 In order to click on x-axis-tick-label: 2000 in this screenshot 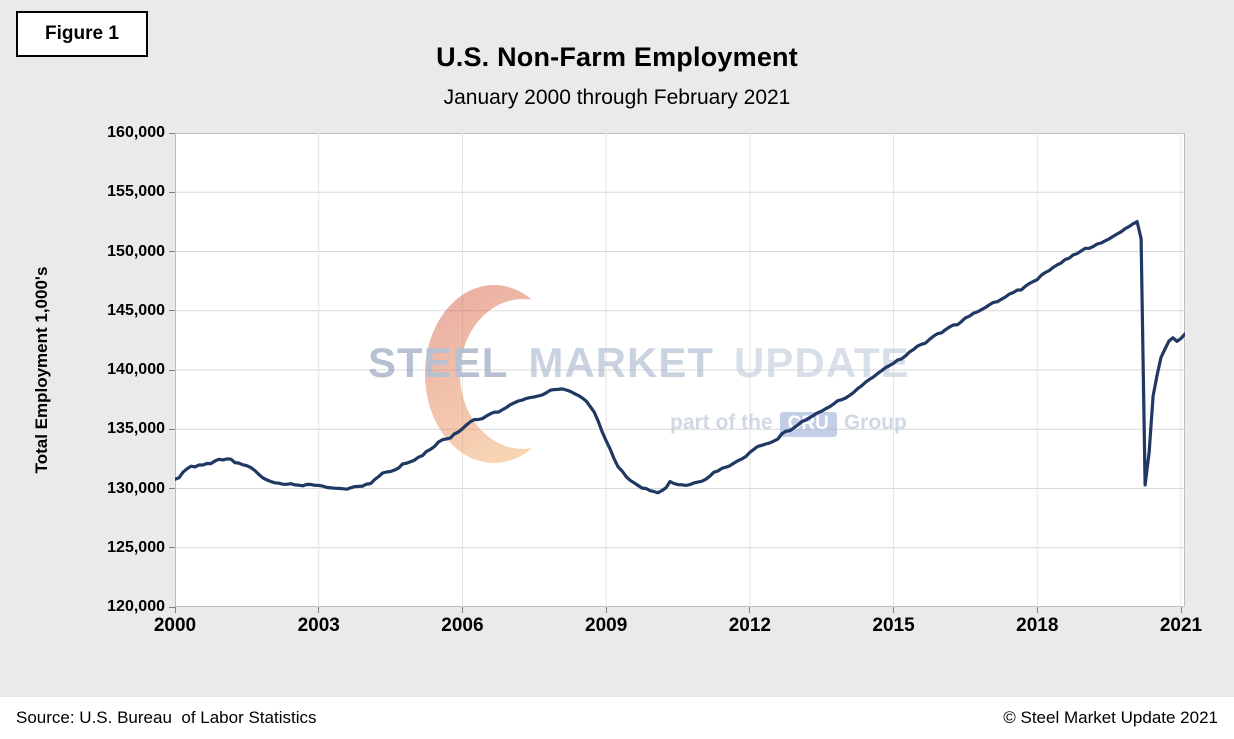, I will do `click(175, 625)`.